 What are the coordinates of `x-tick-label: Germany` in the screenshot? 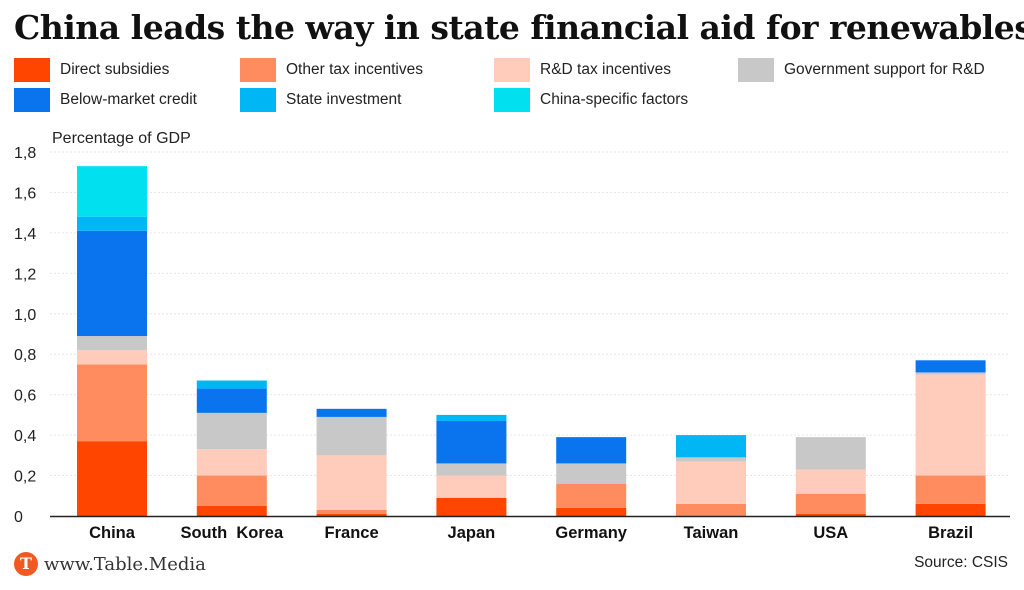 It's located at (591, 533).